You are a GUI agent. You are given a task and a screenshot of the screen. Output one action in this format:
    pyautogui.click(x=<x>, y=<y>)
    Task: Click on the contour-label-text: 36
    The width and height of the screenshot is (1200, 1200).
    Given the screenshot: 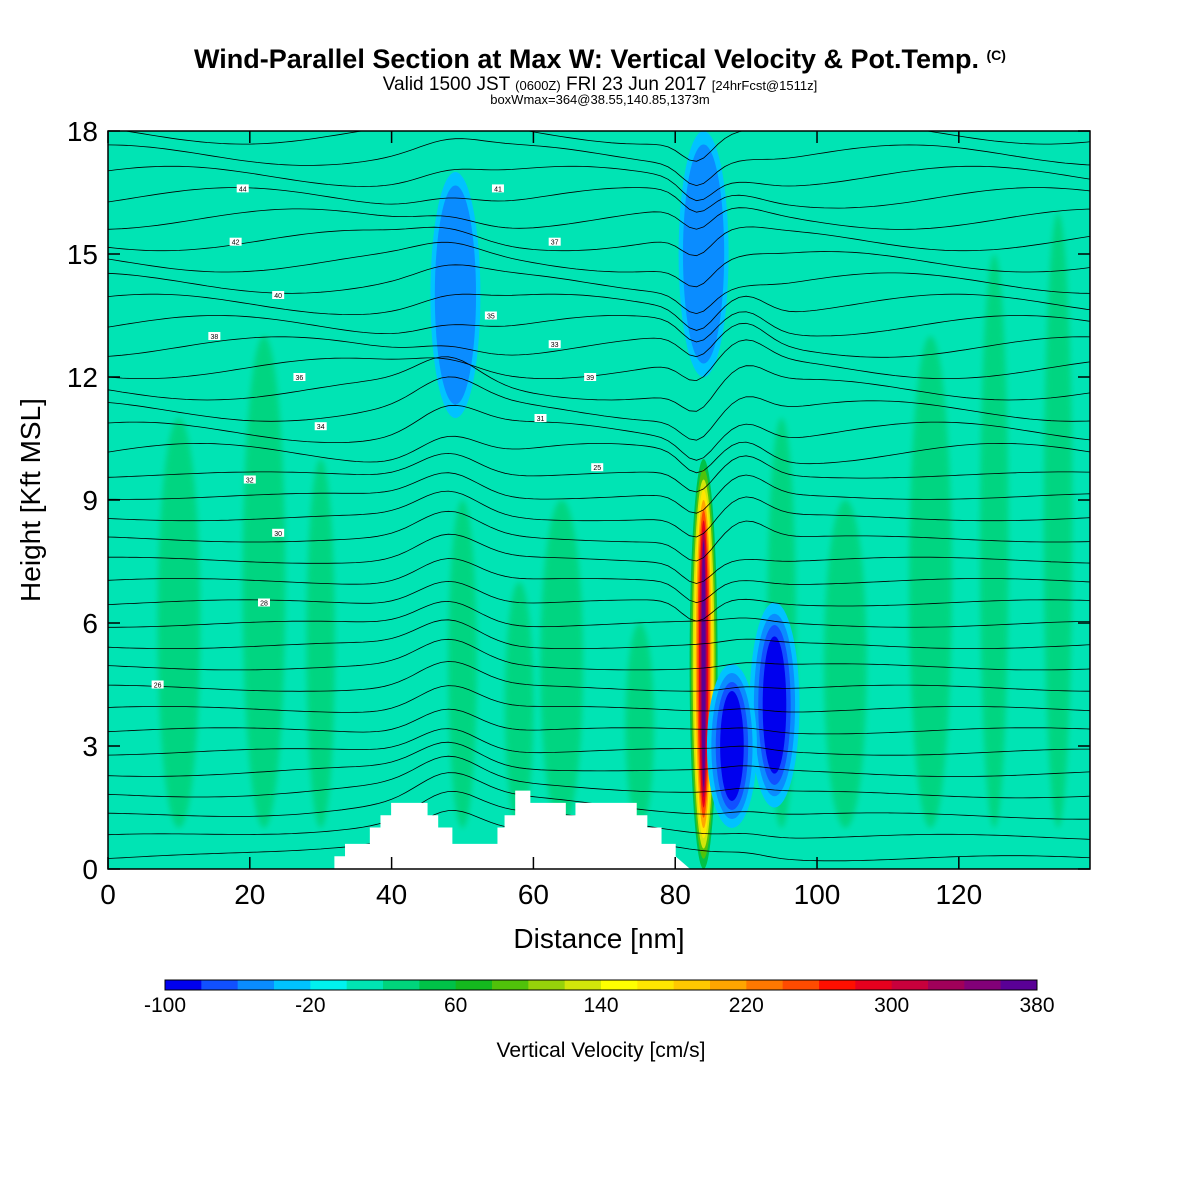 What is the action you would take?
    pyautogui.click(x=300, y=378)
    